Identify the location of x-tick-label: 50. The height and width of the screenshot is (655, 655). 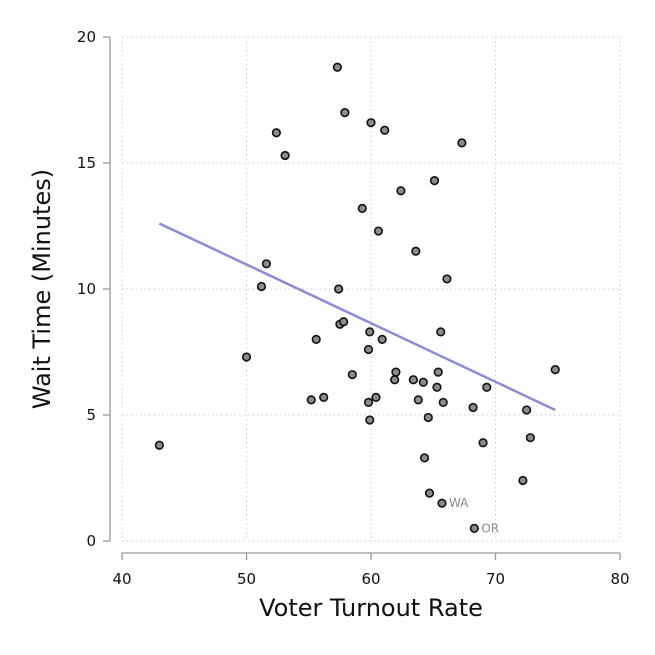
(246, 579).